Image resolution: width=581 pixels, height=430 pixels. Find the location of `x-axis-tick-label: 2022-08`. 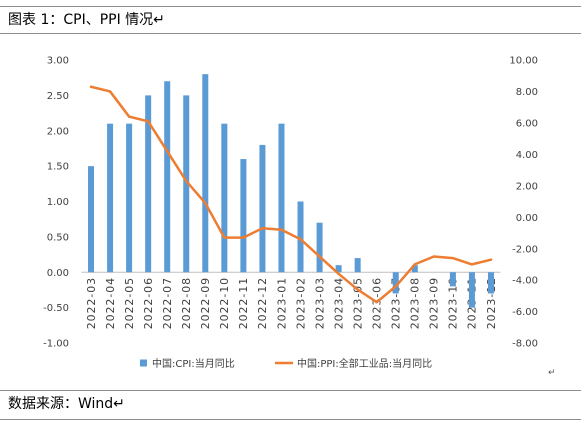

x-axis-tick-label: 2022-08 is located at coordinates (186, 303).